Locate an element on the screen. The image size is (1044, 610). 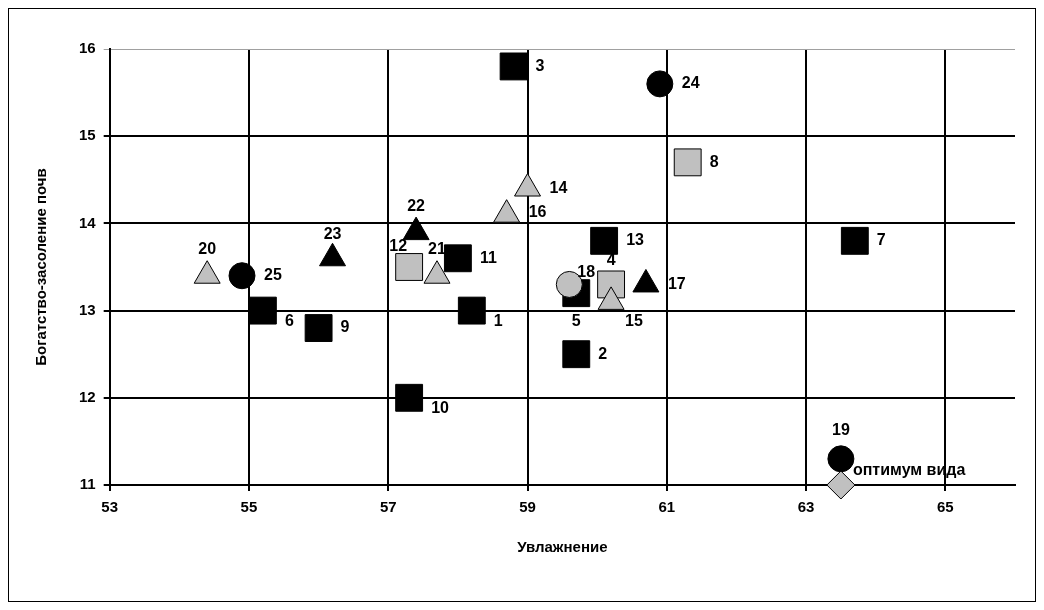
x-tick-label: 55 is located at coordinates (249, 507).